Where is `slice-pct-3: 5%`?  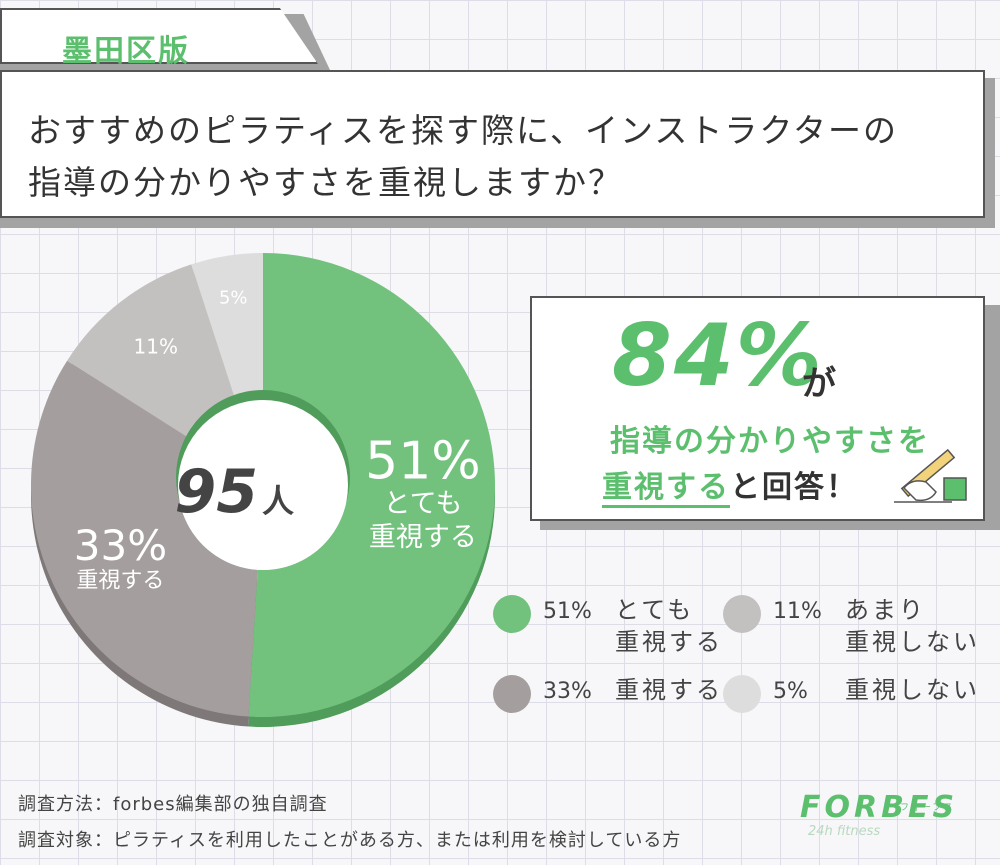 slice-pct-3: 5% is located at coordinates (233, 298).